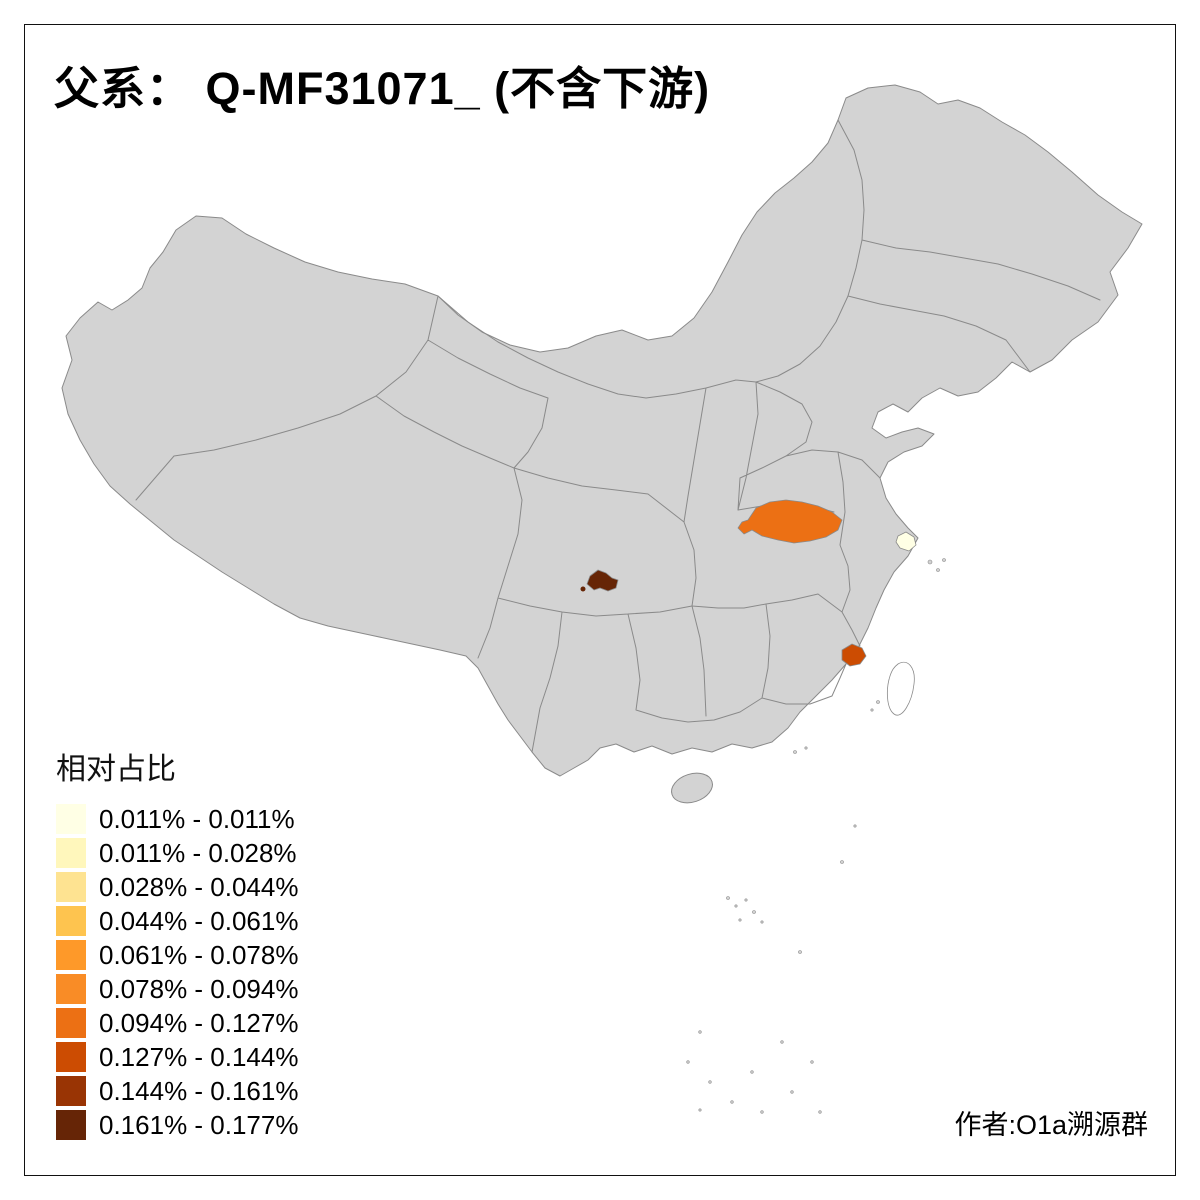 The image size is (1200, 1200). What do you see at coordinates (199, 1090) in the screenshot?
I see `legend-label: 0.144% - 0.161%` at bounding box center [199, 1090].